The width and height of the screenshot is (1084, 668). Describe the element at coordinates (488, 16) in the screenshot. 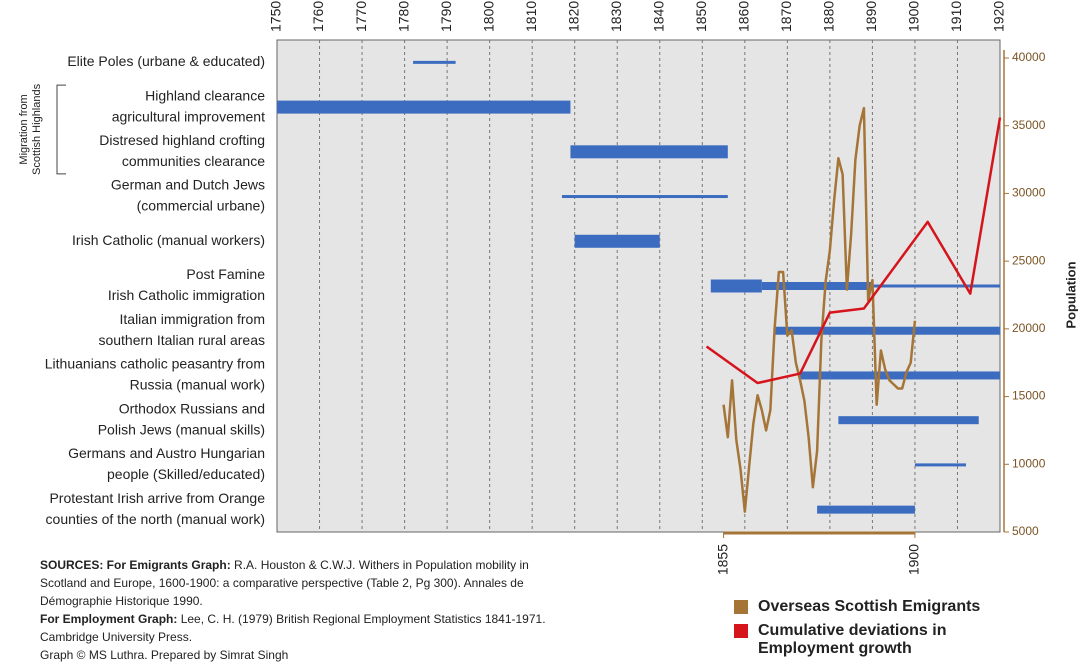

I see `x-tick-label: 1800` at that location.